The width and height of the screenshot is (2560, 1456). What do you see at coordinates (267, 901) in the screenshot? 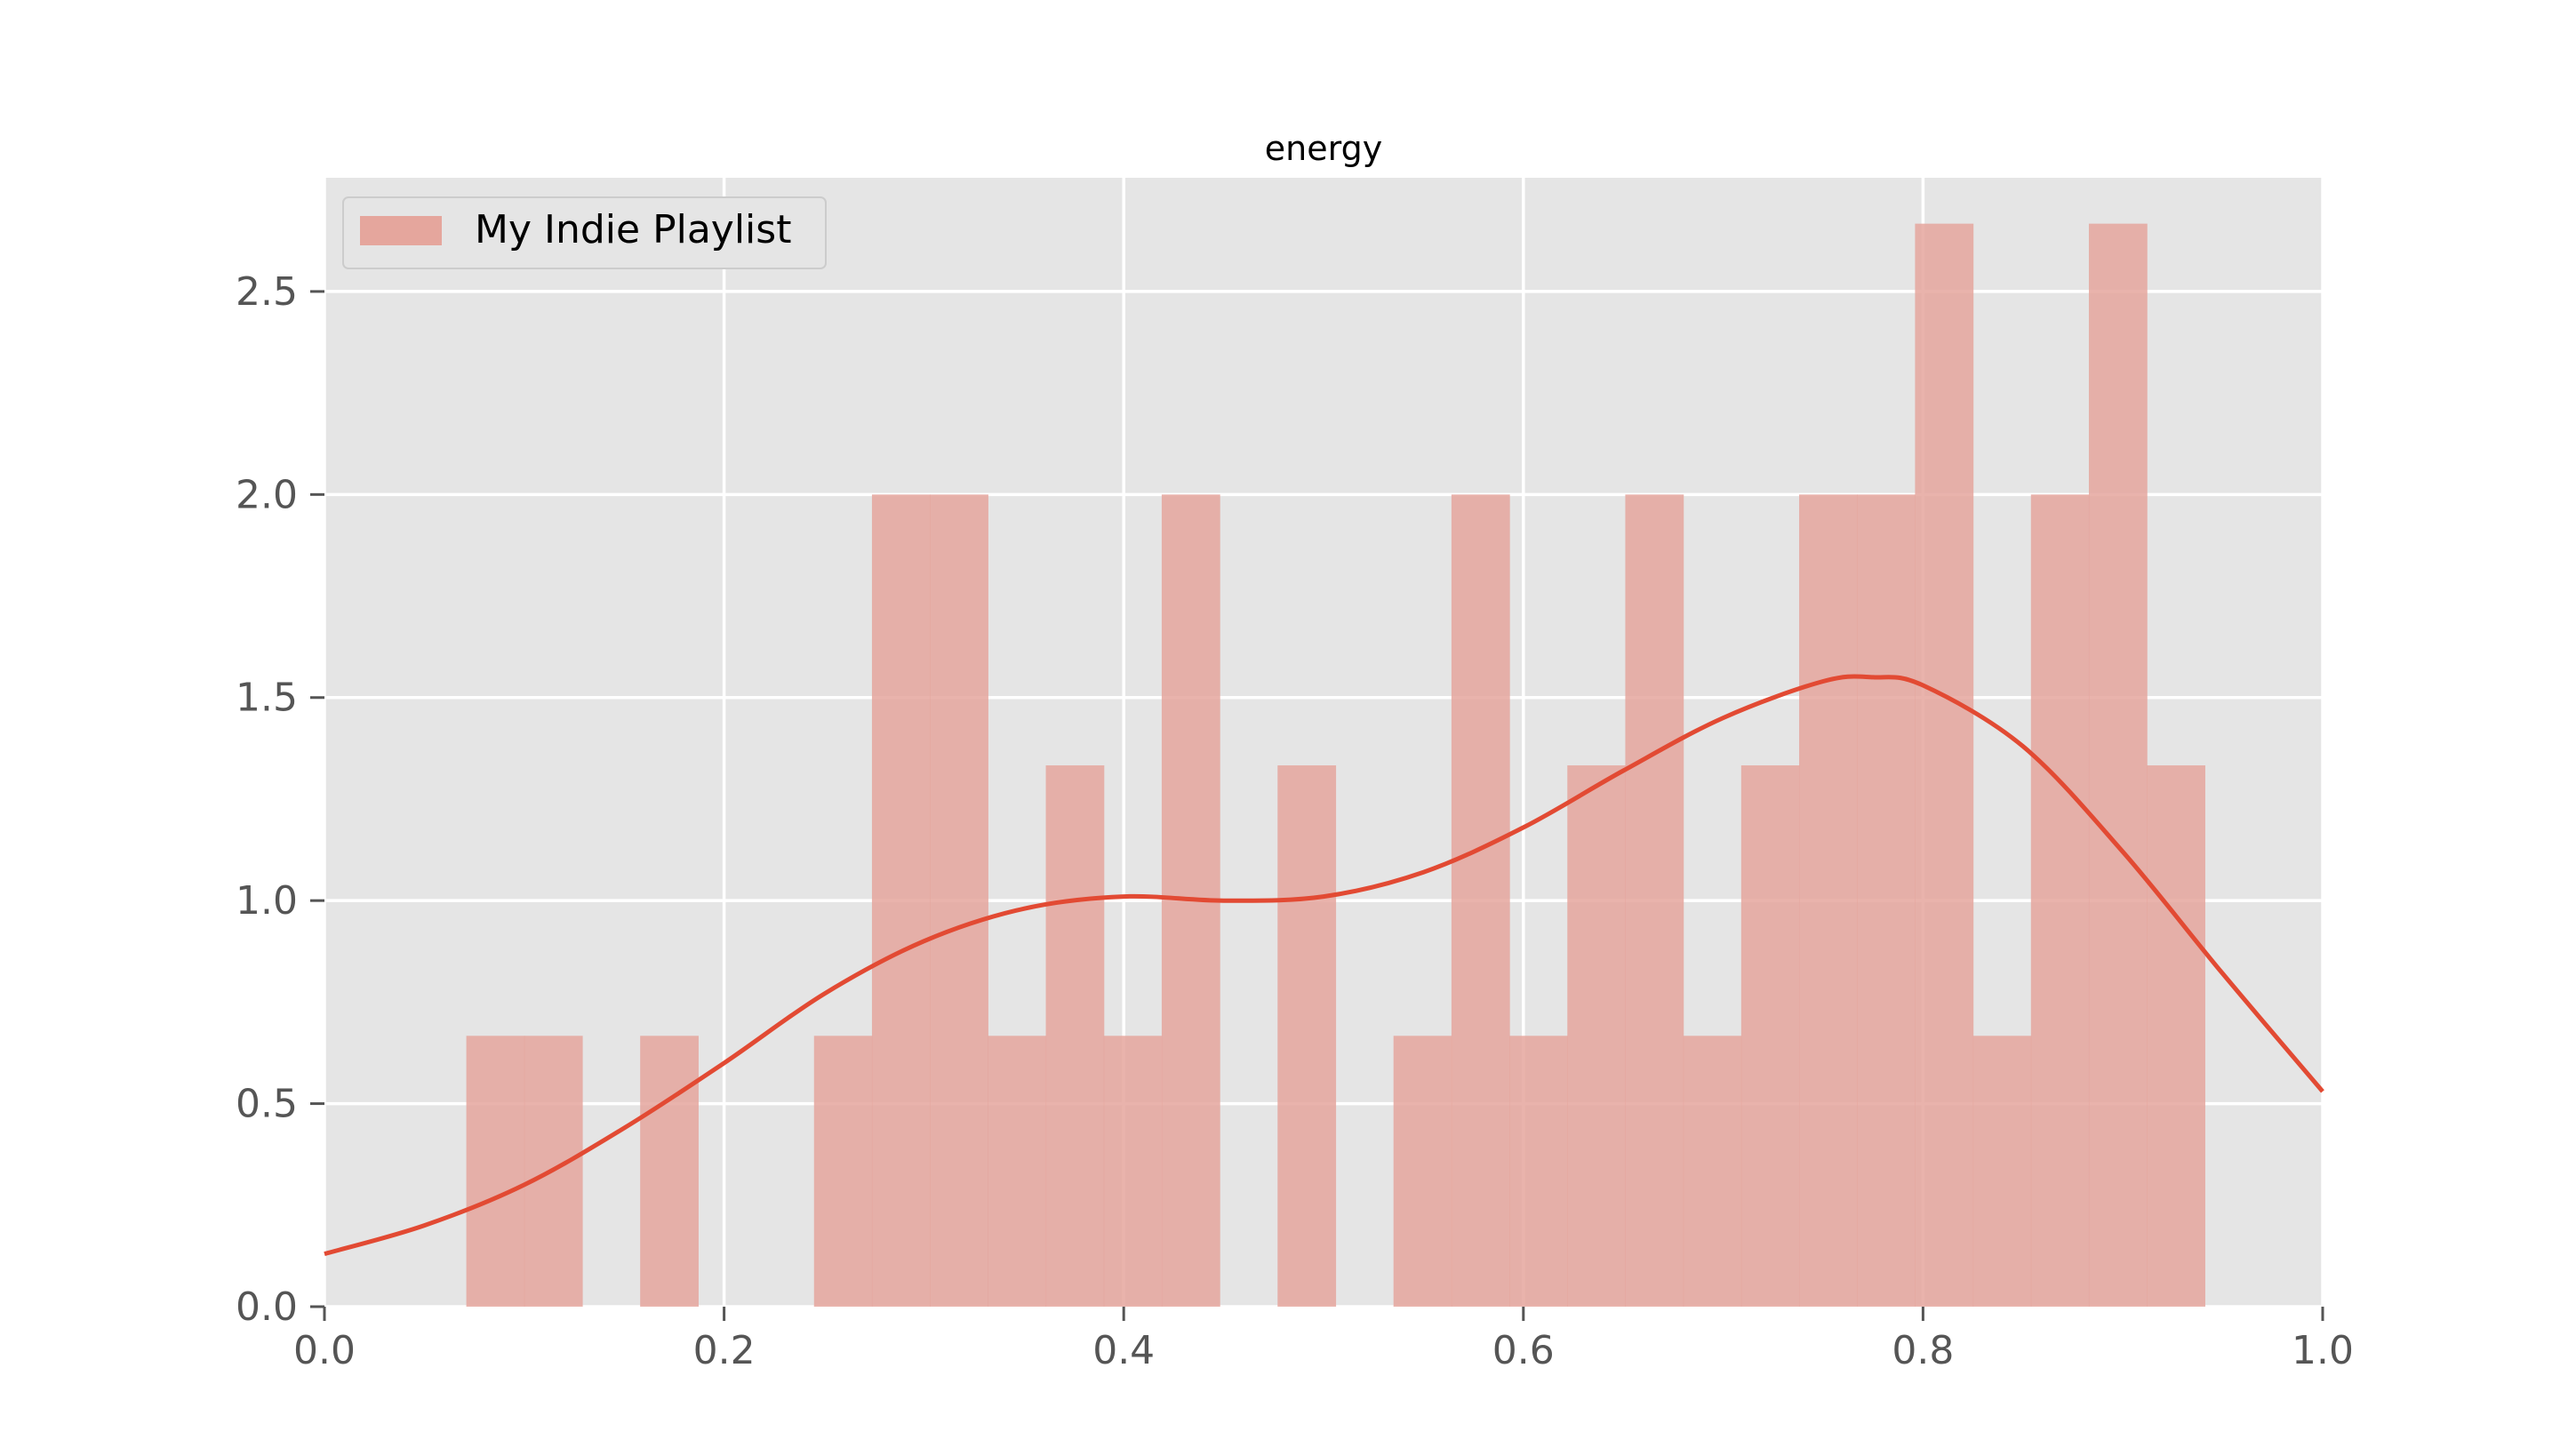
I see `y-tick-label: 1.0` at bounding box center [267, 901].